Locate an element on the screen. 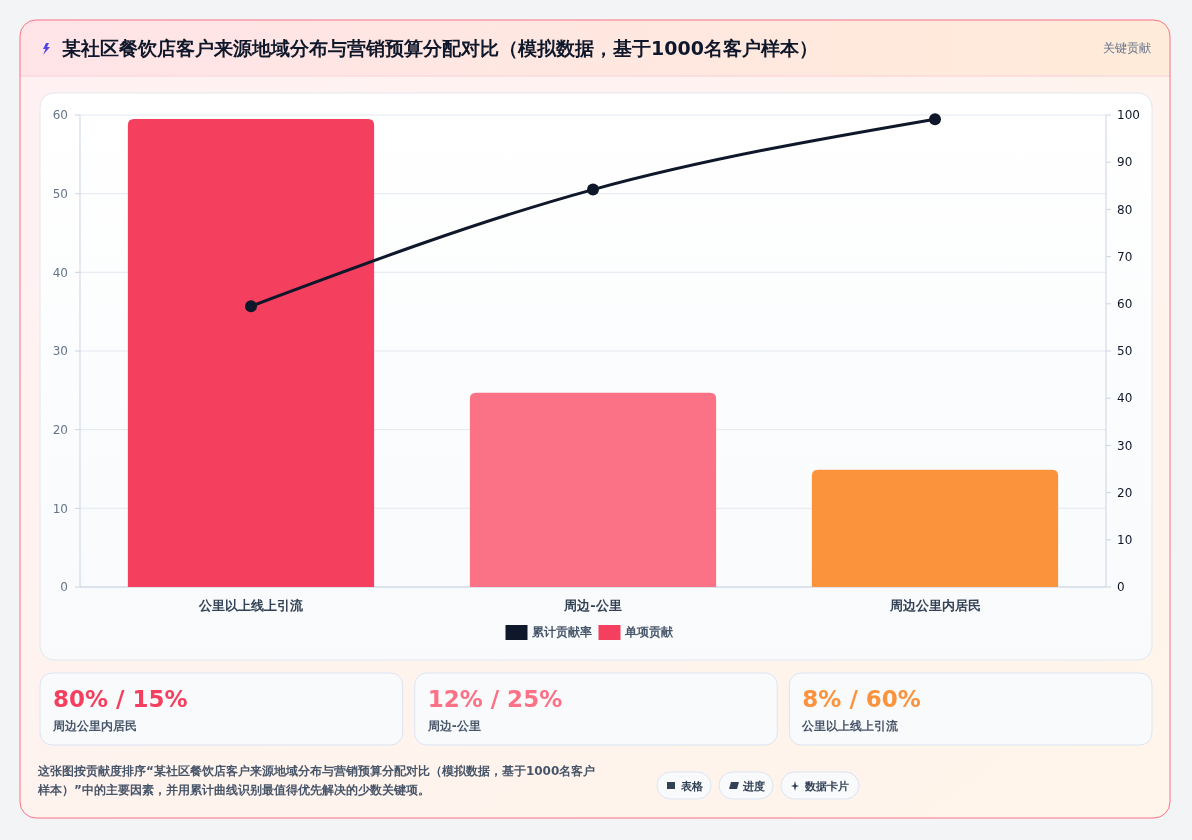 The image size is (1192, 840). text: 12% / 25% is located at coordinates (495, 699).